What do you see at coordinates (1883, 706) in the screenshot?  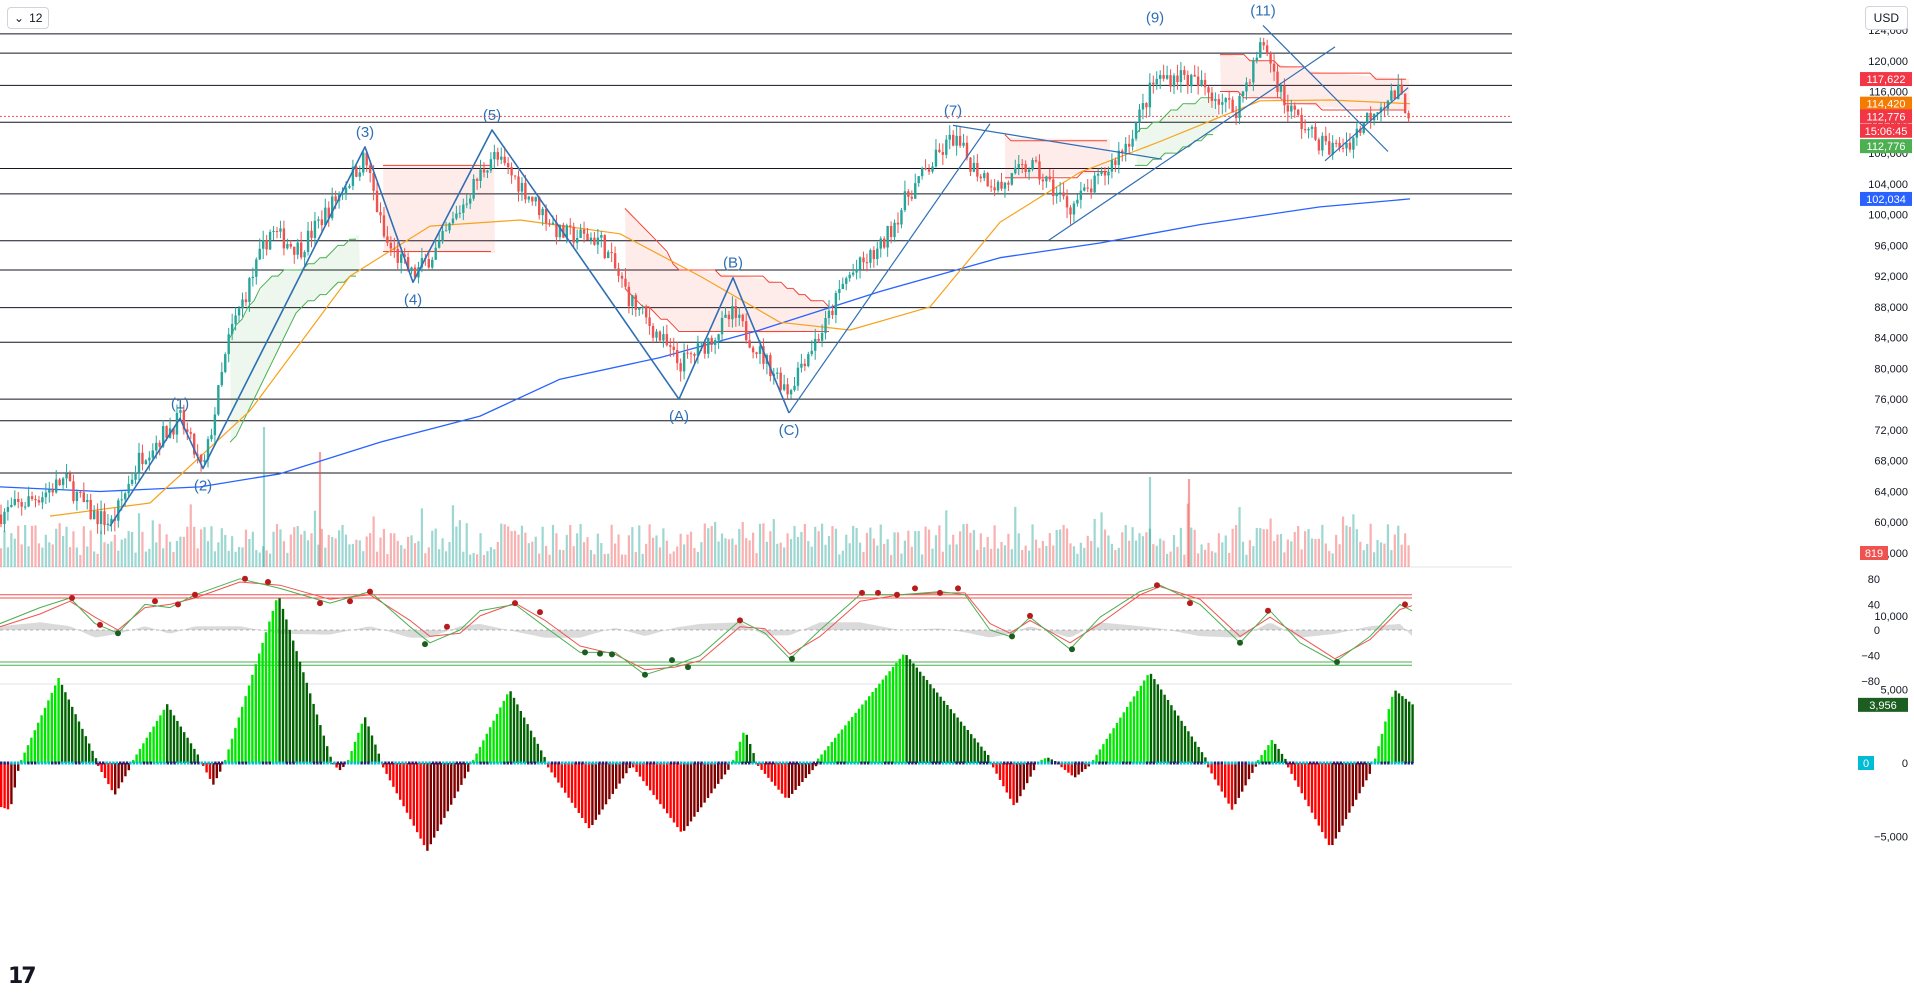 I see `hist-value-label: 3,956` at bounding box center [1883, 706].